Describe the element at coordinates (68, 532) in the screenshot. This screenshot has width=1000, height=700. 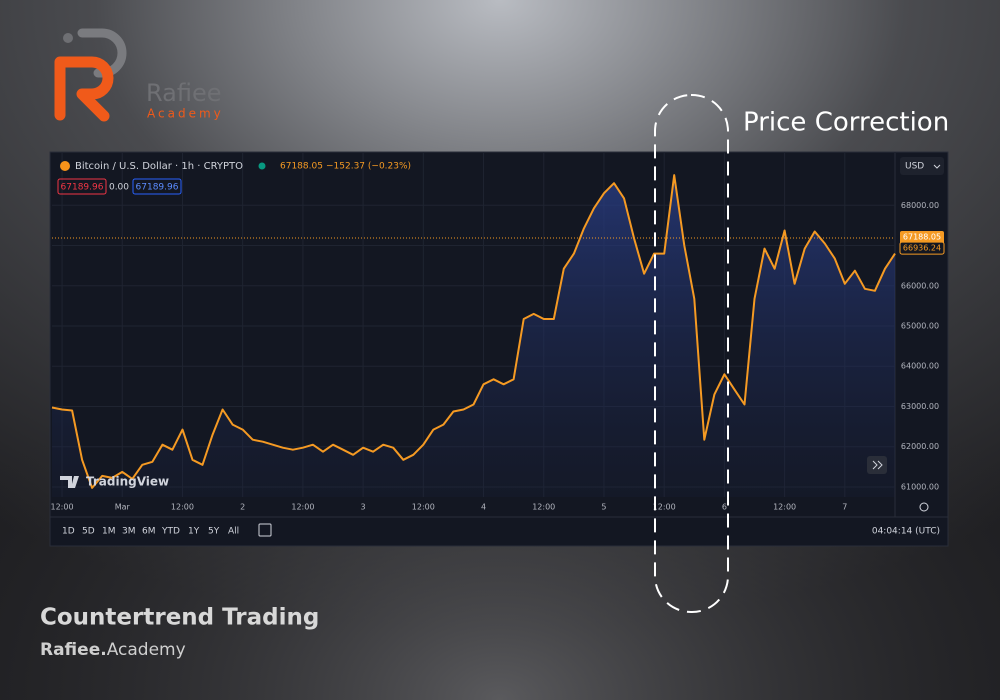
I see `timeframe-button: 1D` at that location.